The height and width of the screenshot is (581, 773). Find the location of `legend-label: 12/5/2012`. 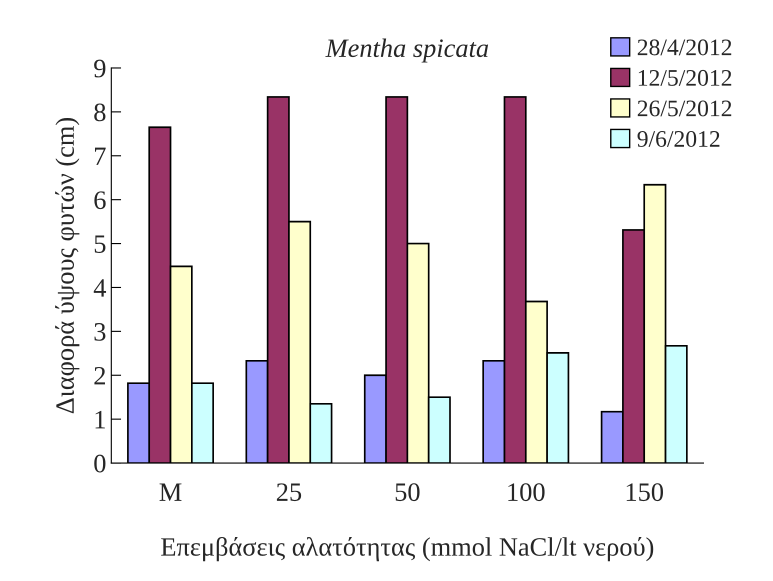

legend-label: 12/5/2012 is located at coordinates (685, 78).